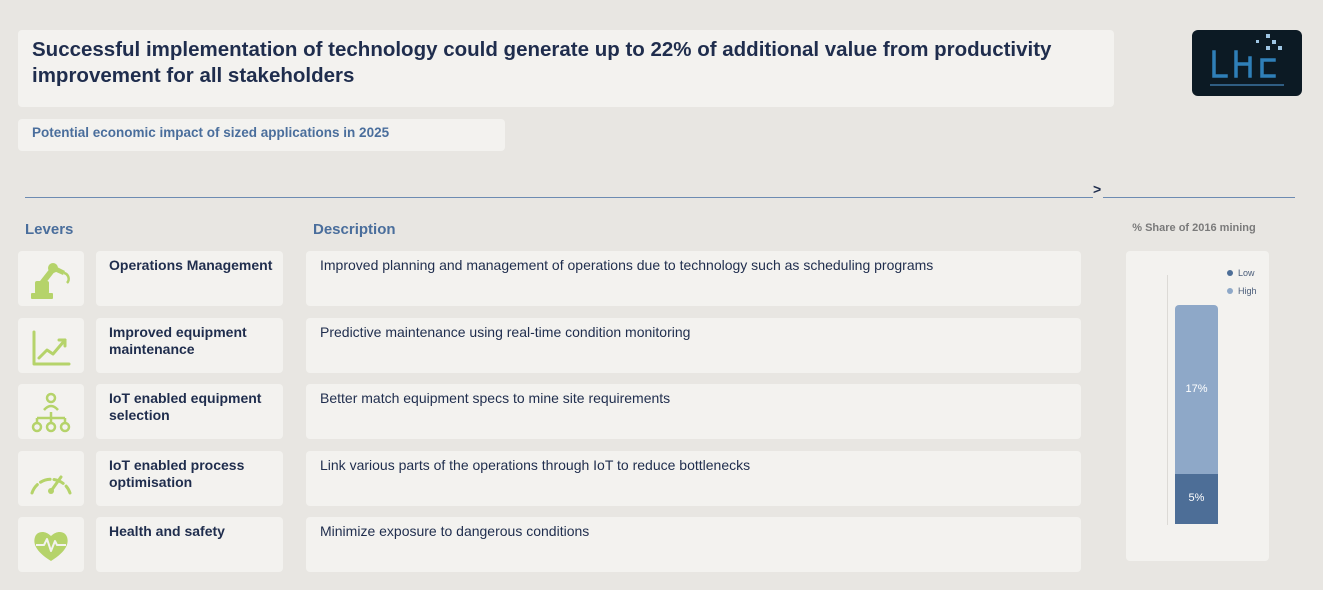 The width and height of the screenshot is (1323, 590). I want to click on heart-pulse-icon, so click(51, 546).